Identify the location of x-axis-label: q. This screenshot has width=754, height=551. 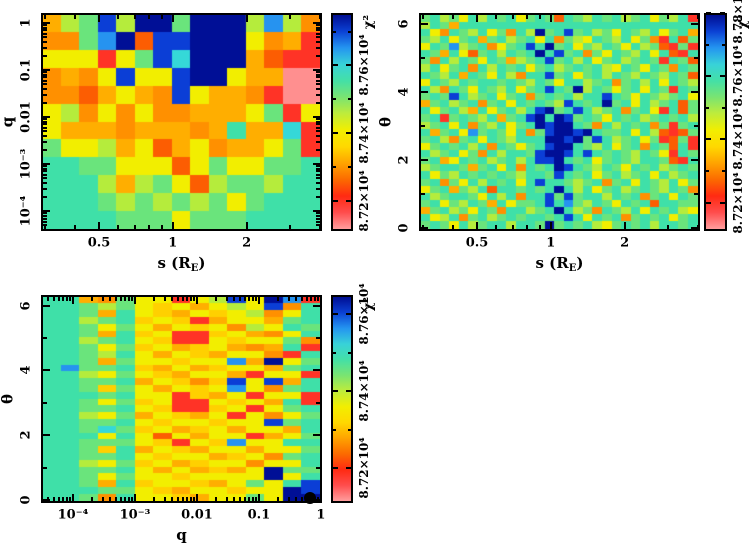
(181, 537).